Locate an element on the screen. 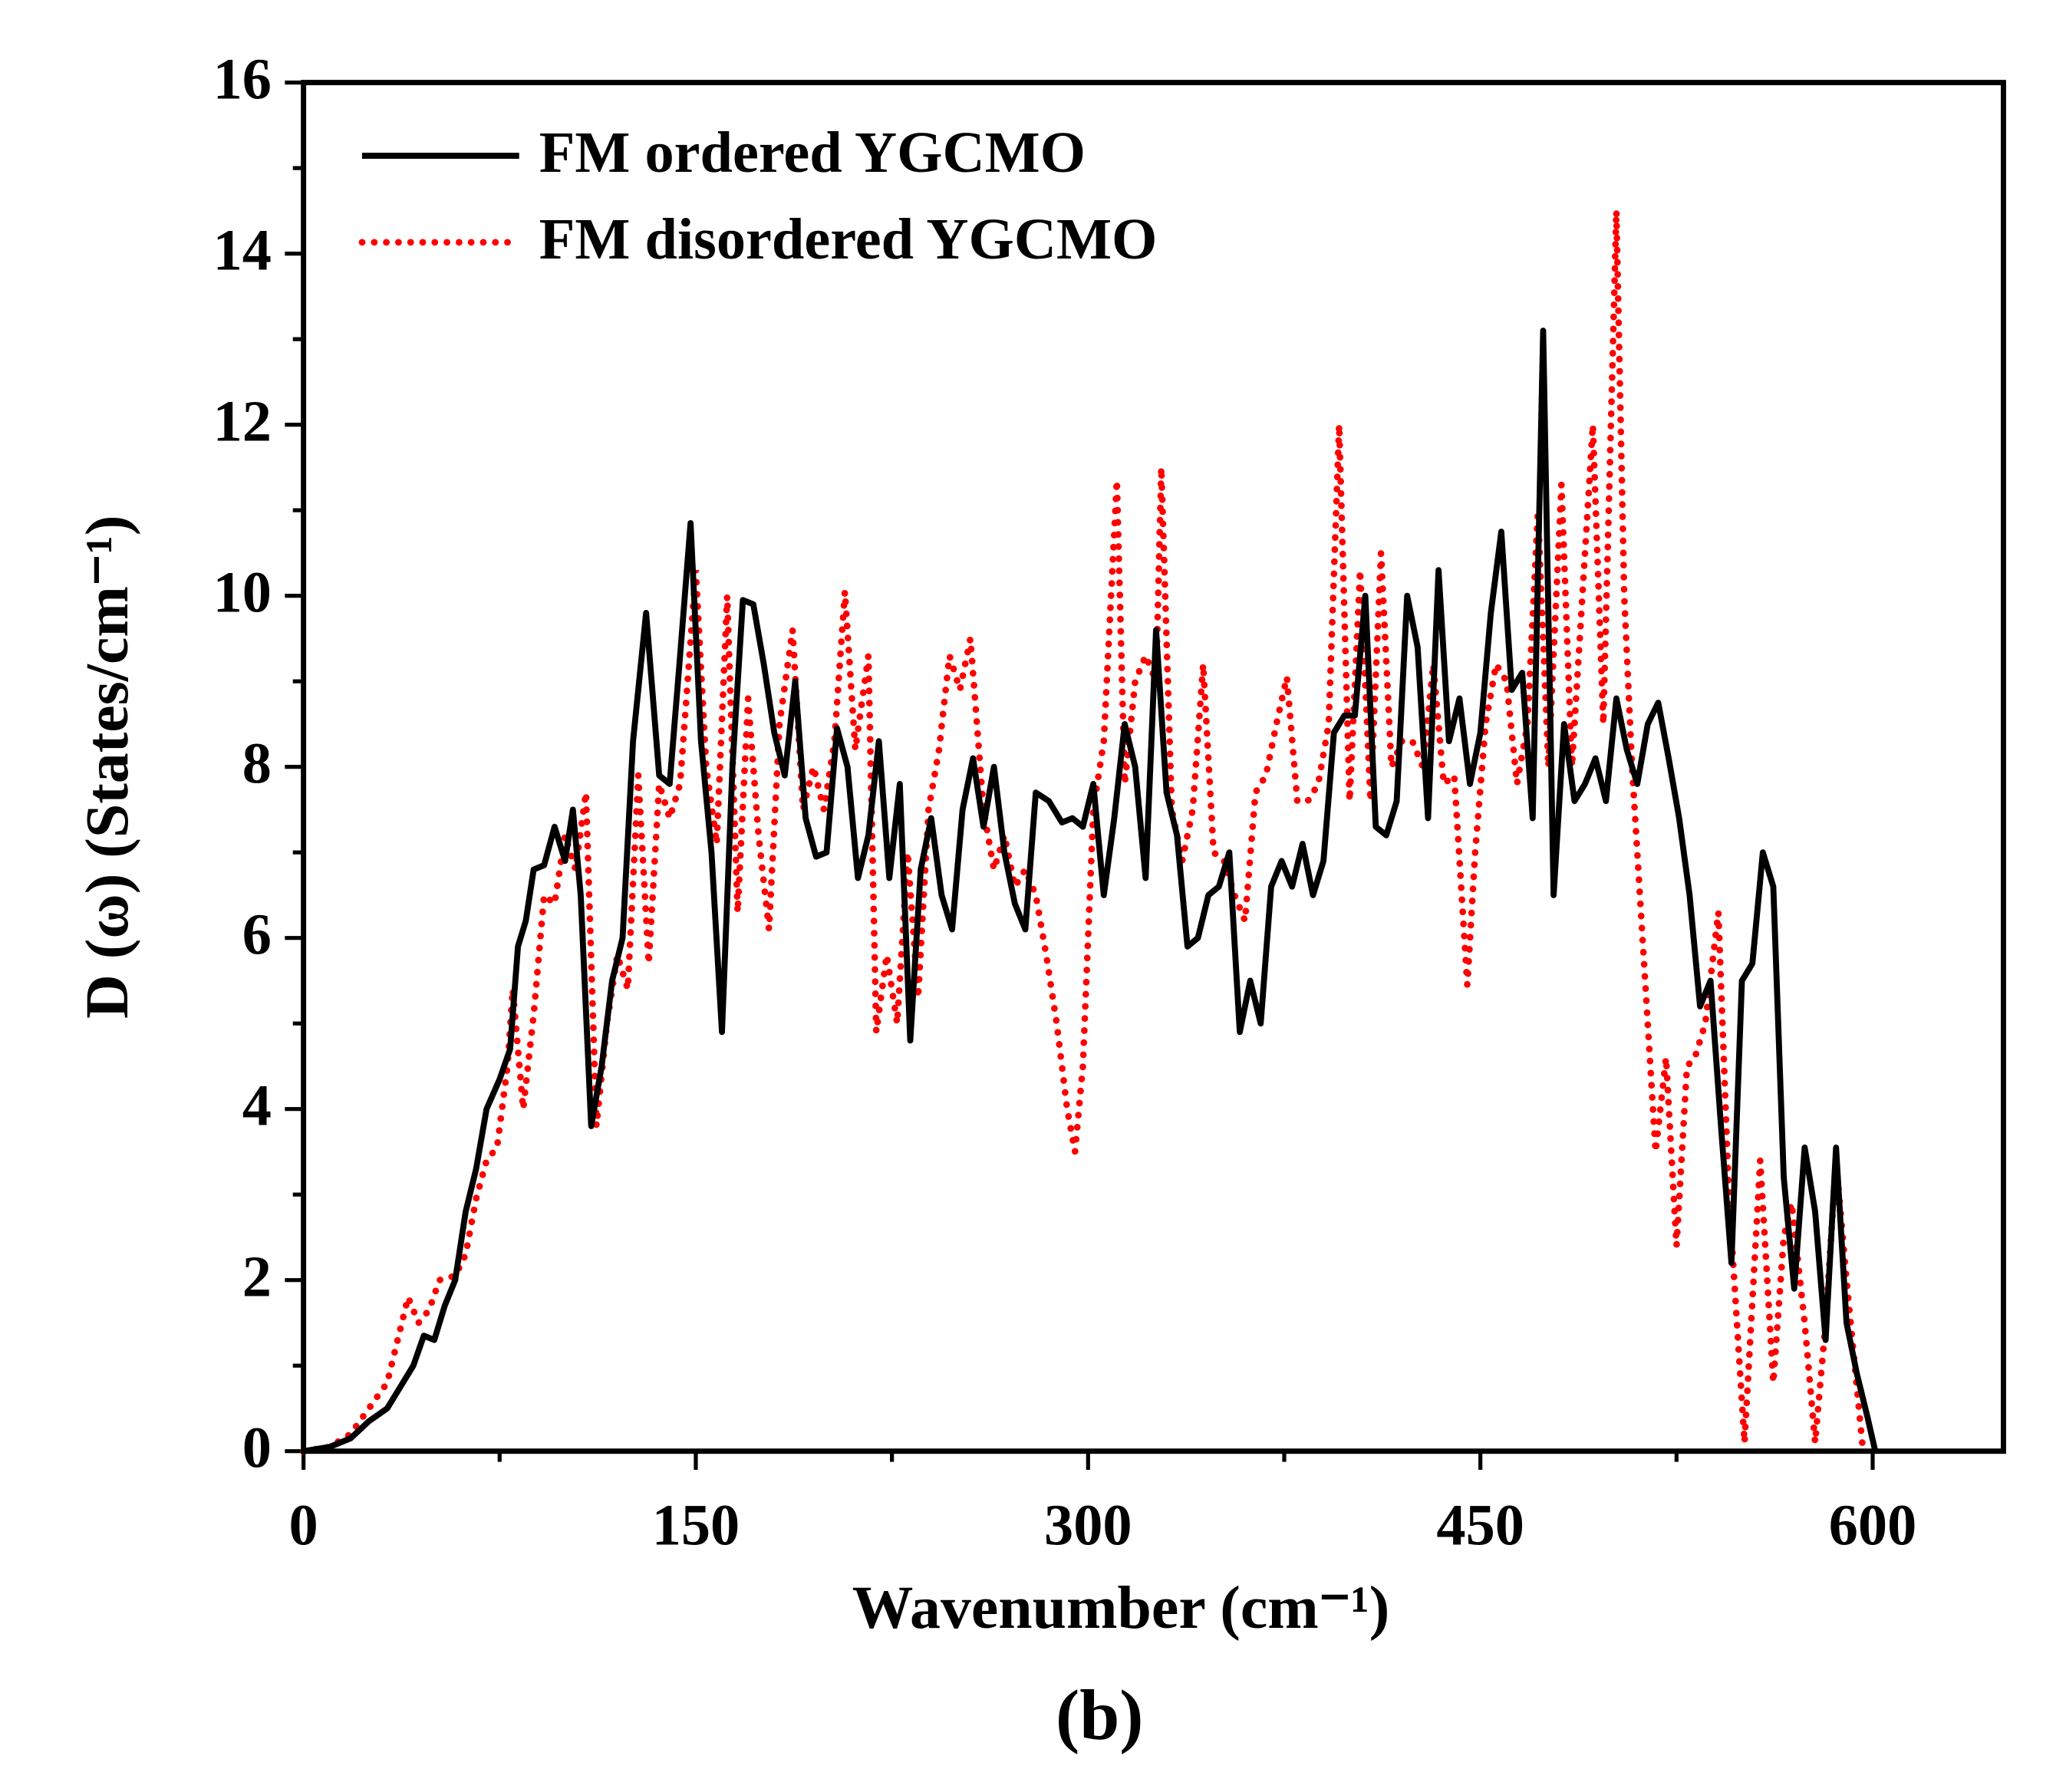 The width and height of the screenshot is (2066, 1792). panel-label: (b) is located at coordinates (1100, 1715).